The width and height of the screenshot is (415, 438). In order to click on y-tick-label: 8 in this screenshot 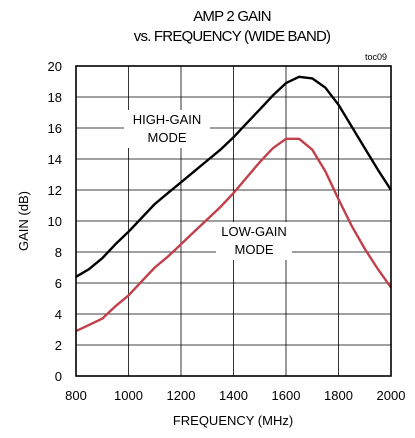, I will do `click(58, 252)`.